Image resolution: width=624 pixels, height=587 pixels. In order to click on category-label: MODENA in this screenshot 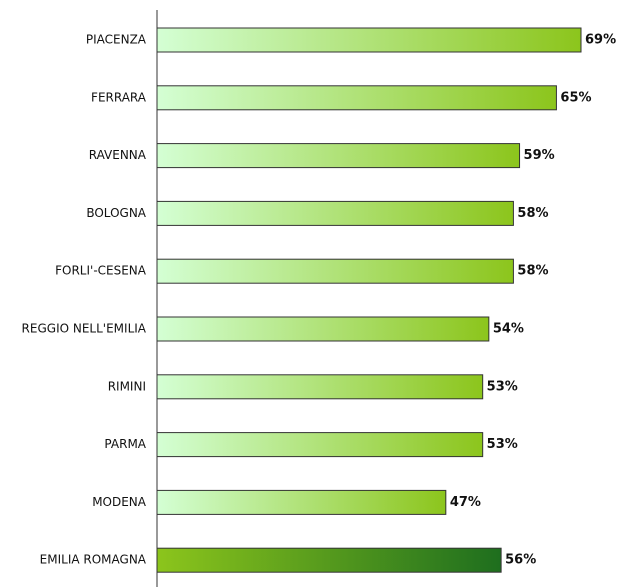, I will do `click(119, 502)`.